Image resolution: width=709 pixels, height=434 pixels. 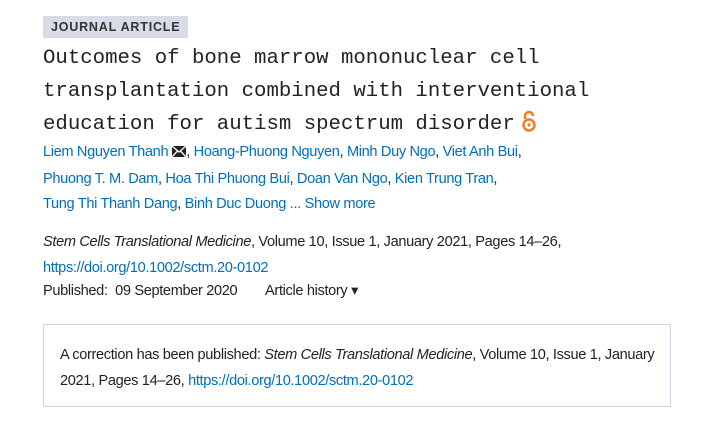 I want to click on author-link: Viet Anh Bui, so click(x=480, y=152).